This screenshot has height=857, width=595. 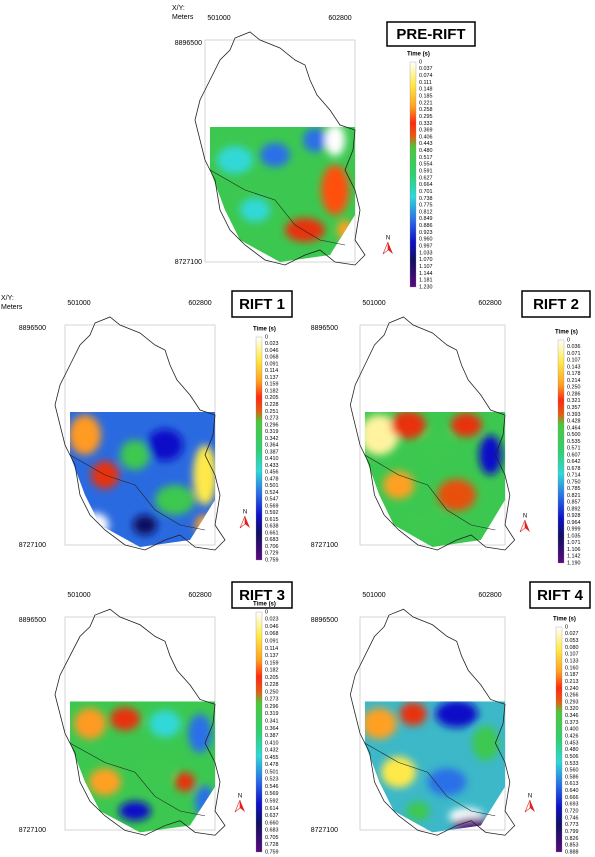 I want to click on legend-label: 1.070, so click(x=426, y=260).